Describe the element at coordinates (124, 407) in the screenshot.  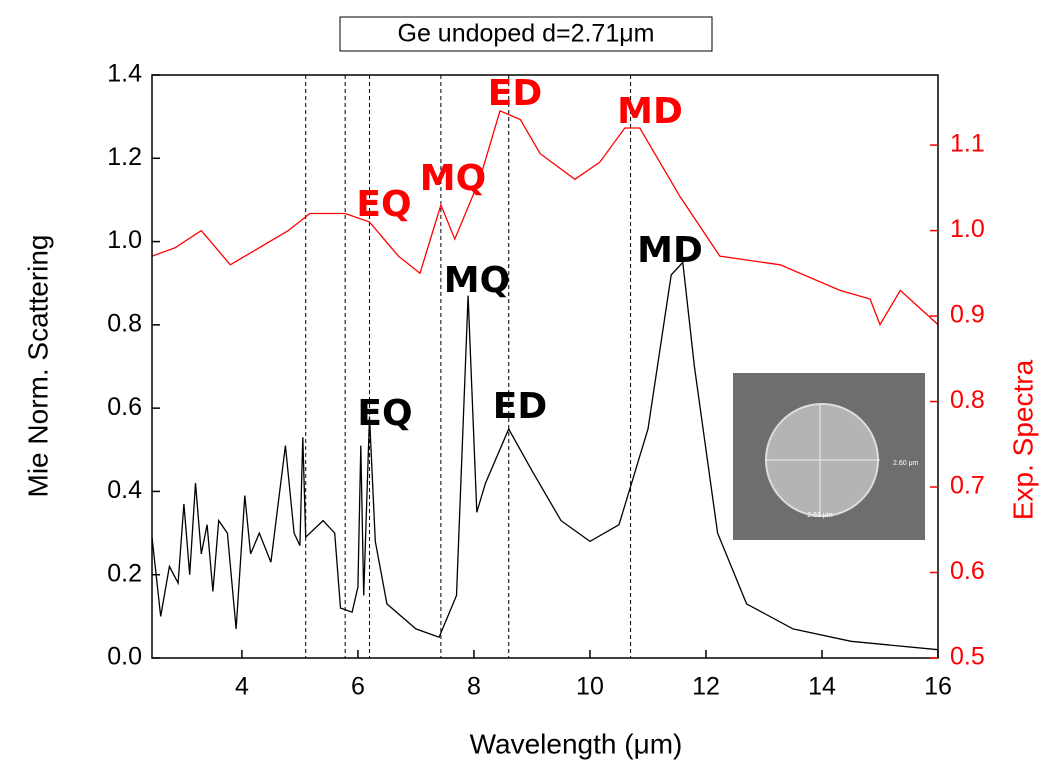
I see `y-tick-label: 0.6` at that location.